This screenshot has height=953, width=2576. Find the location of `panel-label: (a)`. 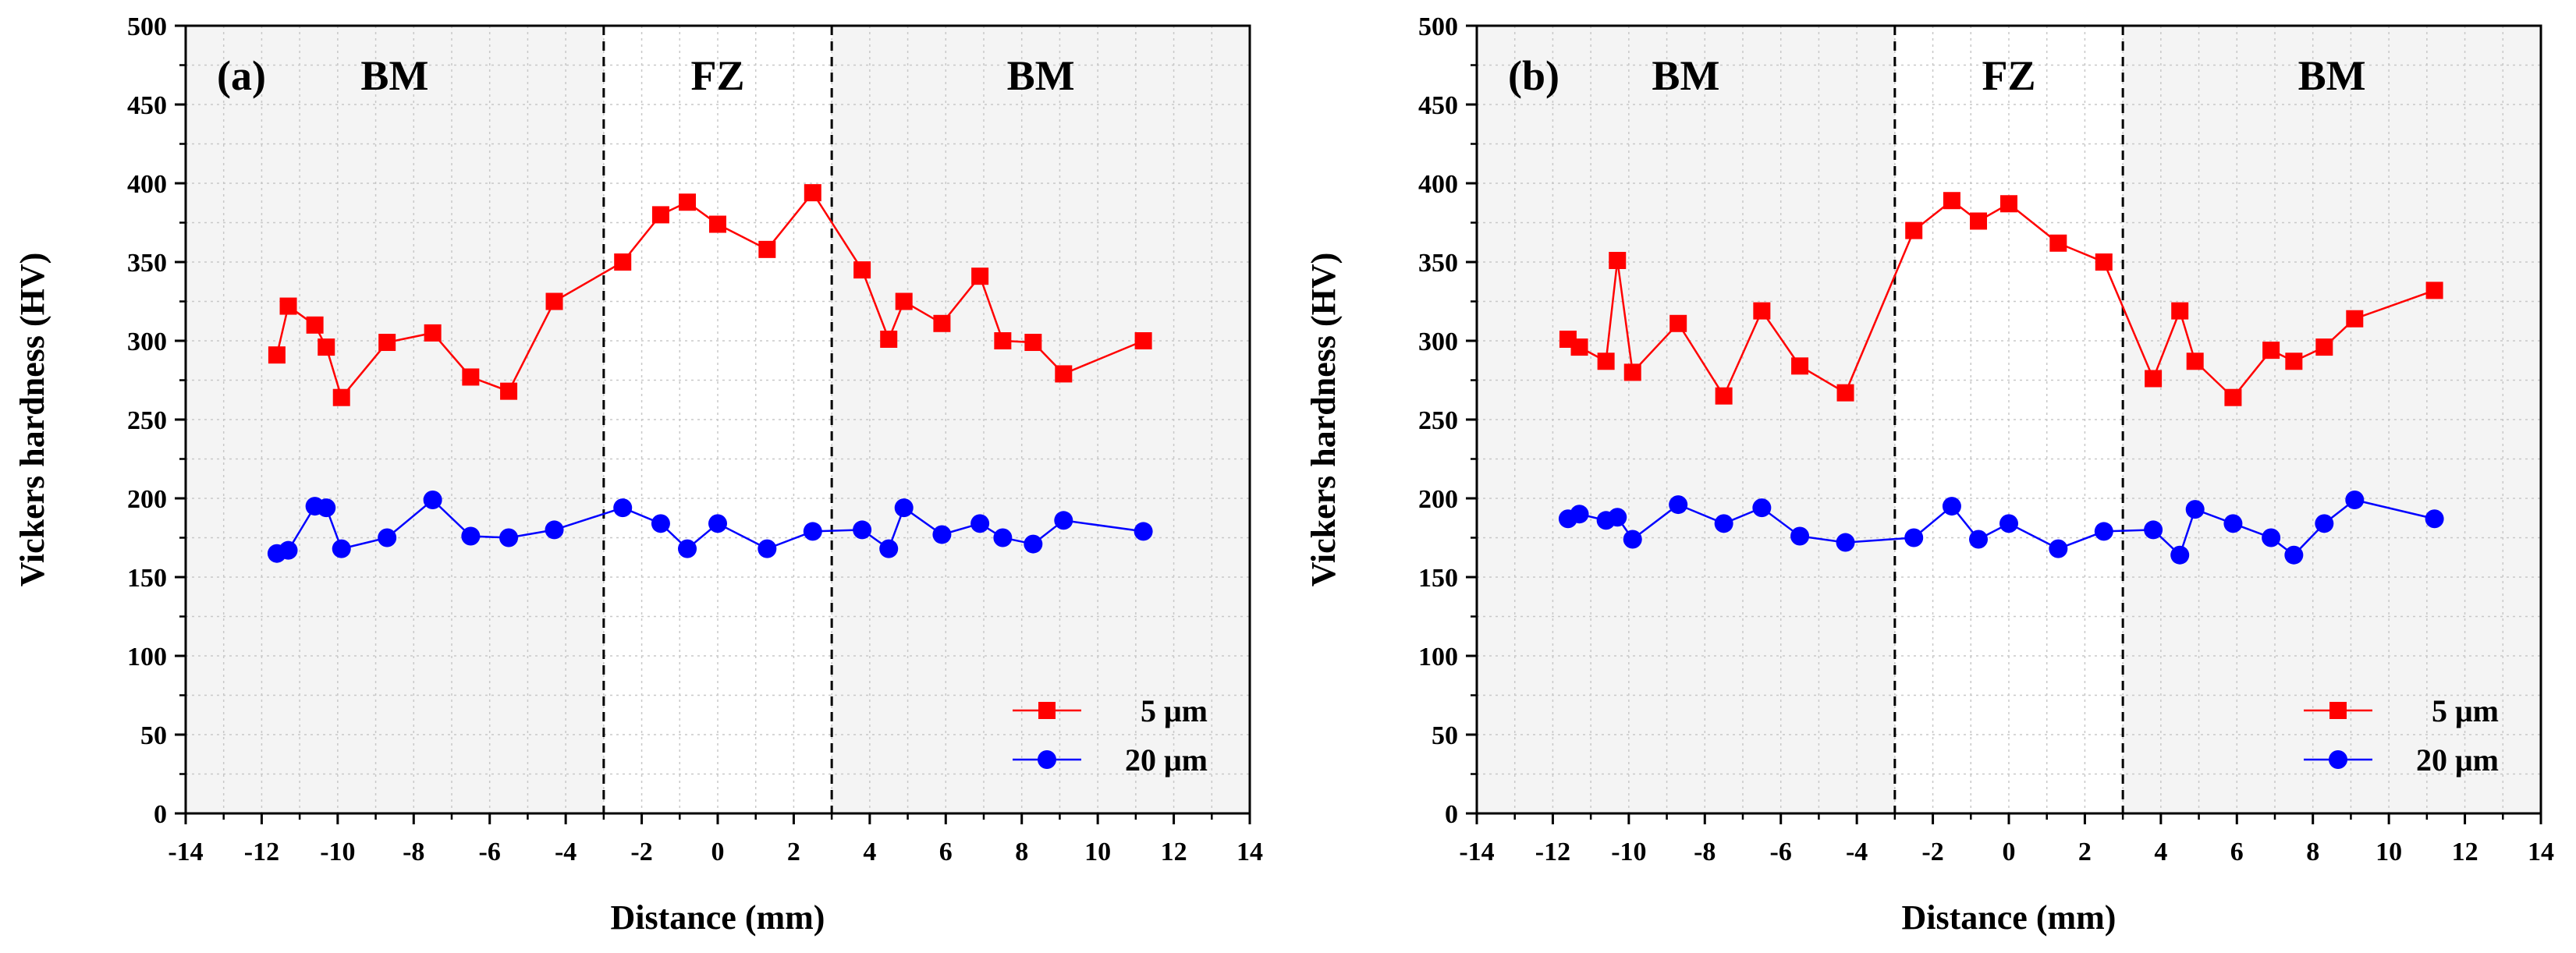

panel-label: (a) is located at coordinates (241, 75).